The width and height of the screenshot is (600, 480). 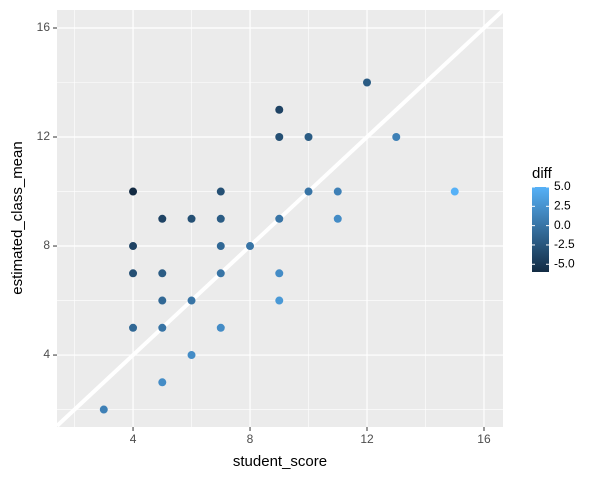 What do you see at coordinates (17, 217) in the screenshot?
I see `y-axis-title: estimated_class_mean` at bounding box center [17, 217].